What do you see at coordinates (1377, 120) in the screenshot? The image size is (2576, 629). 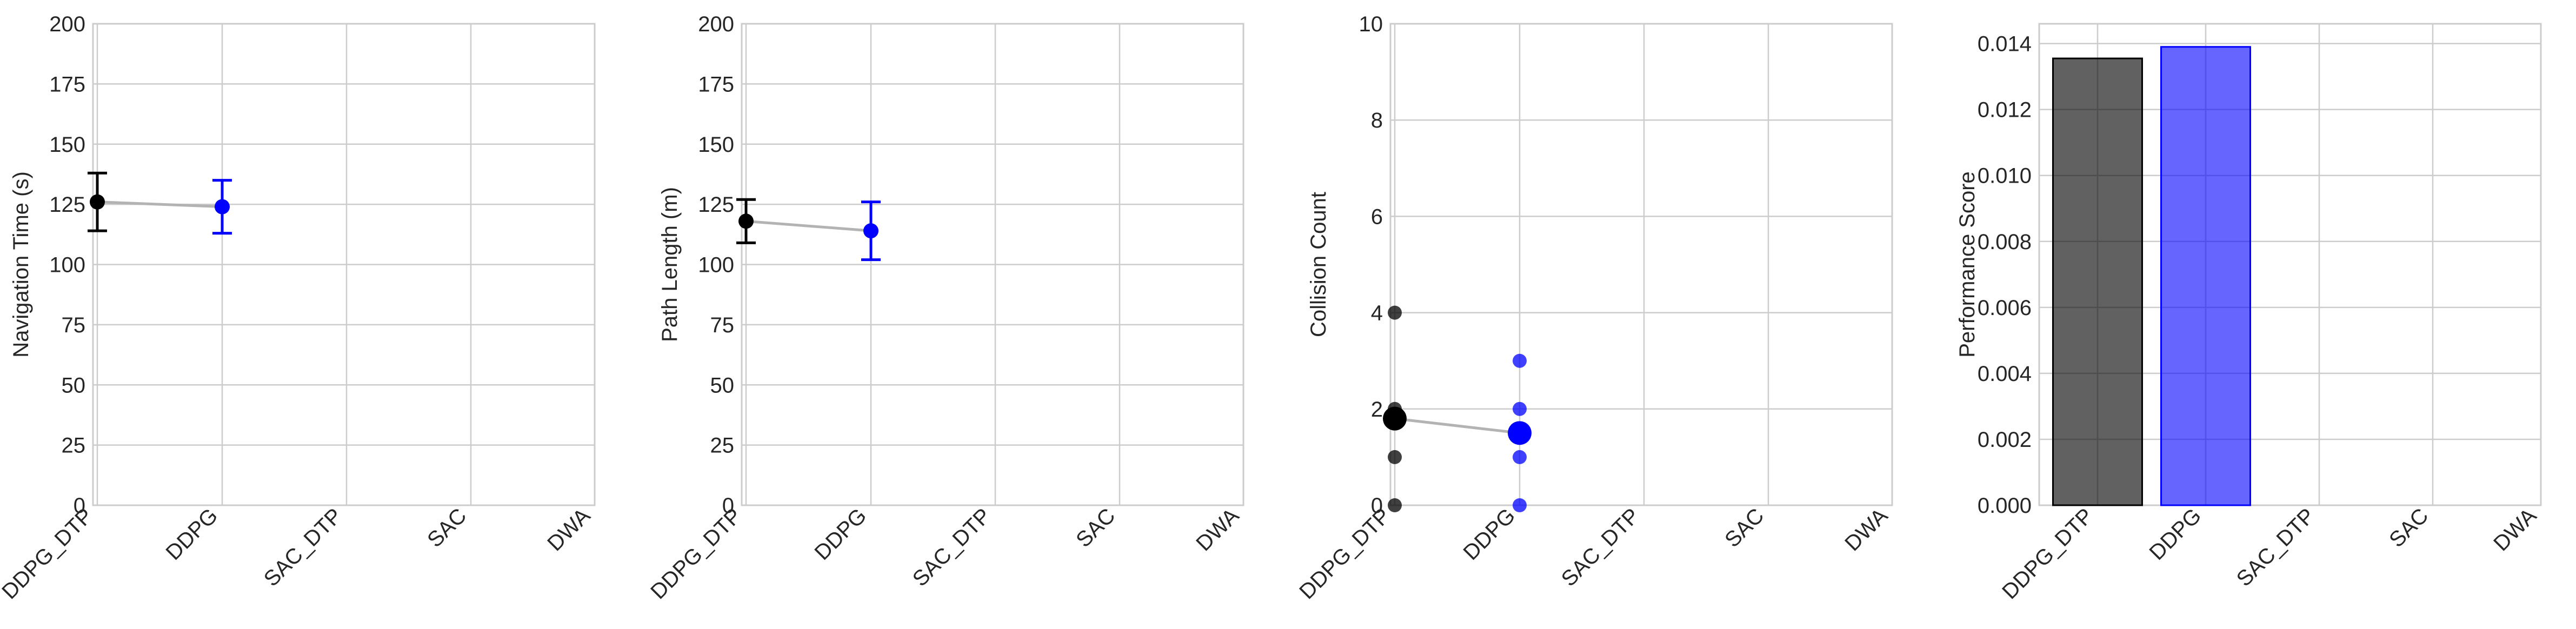 I see `y-tick-label: 8` at bounding box center [1377, 120].